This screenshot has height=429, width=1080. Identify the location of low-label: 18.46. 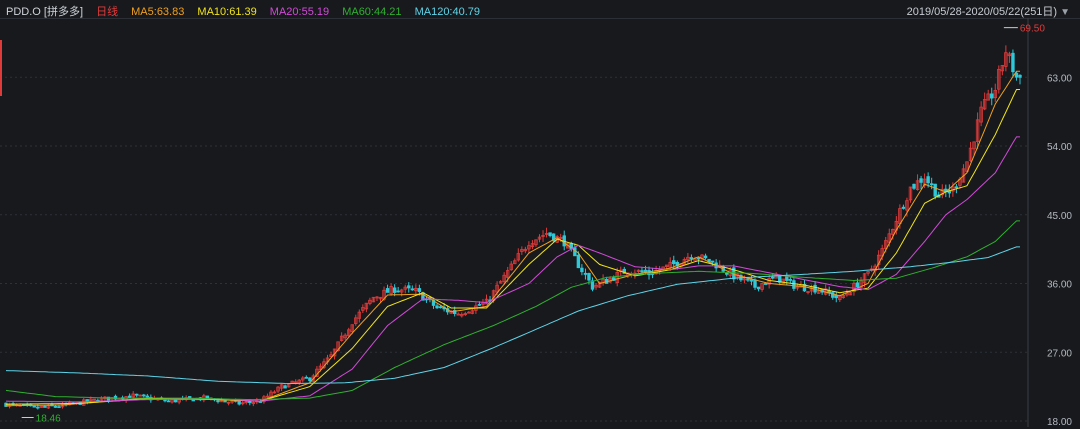
(48, 418).